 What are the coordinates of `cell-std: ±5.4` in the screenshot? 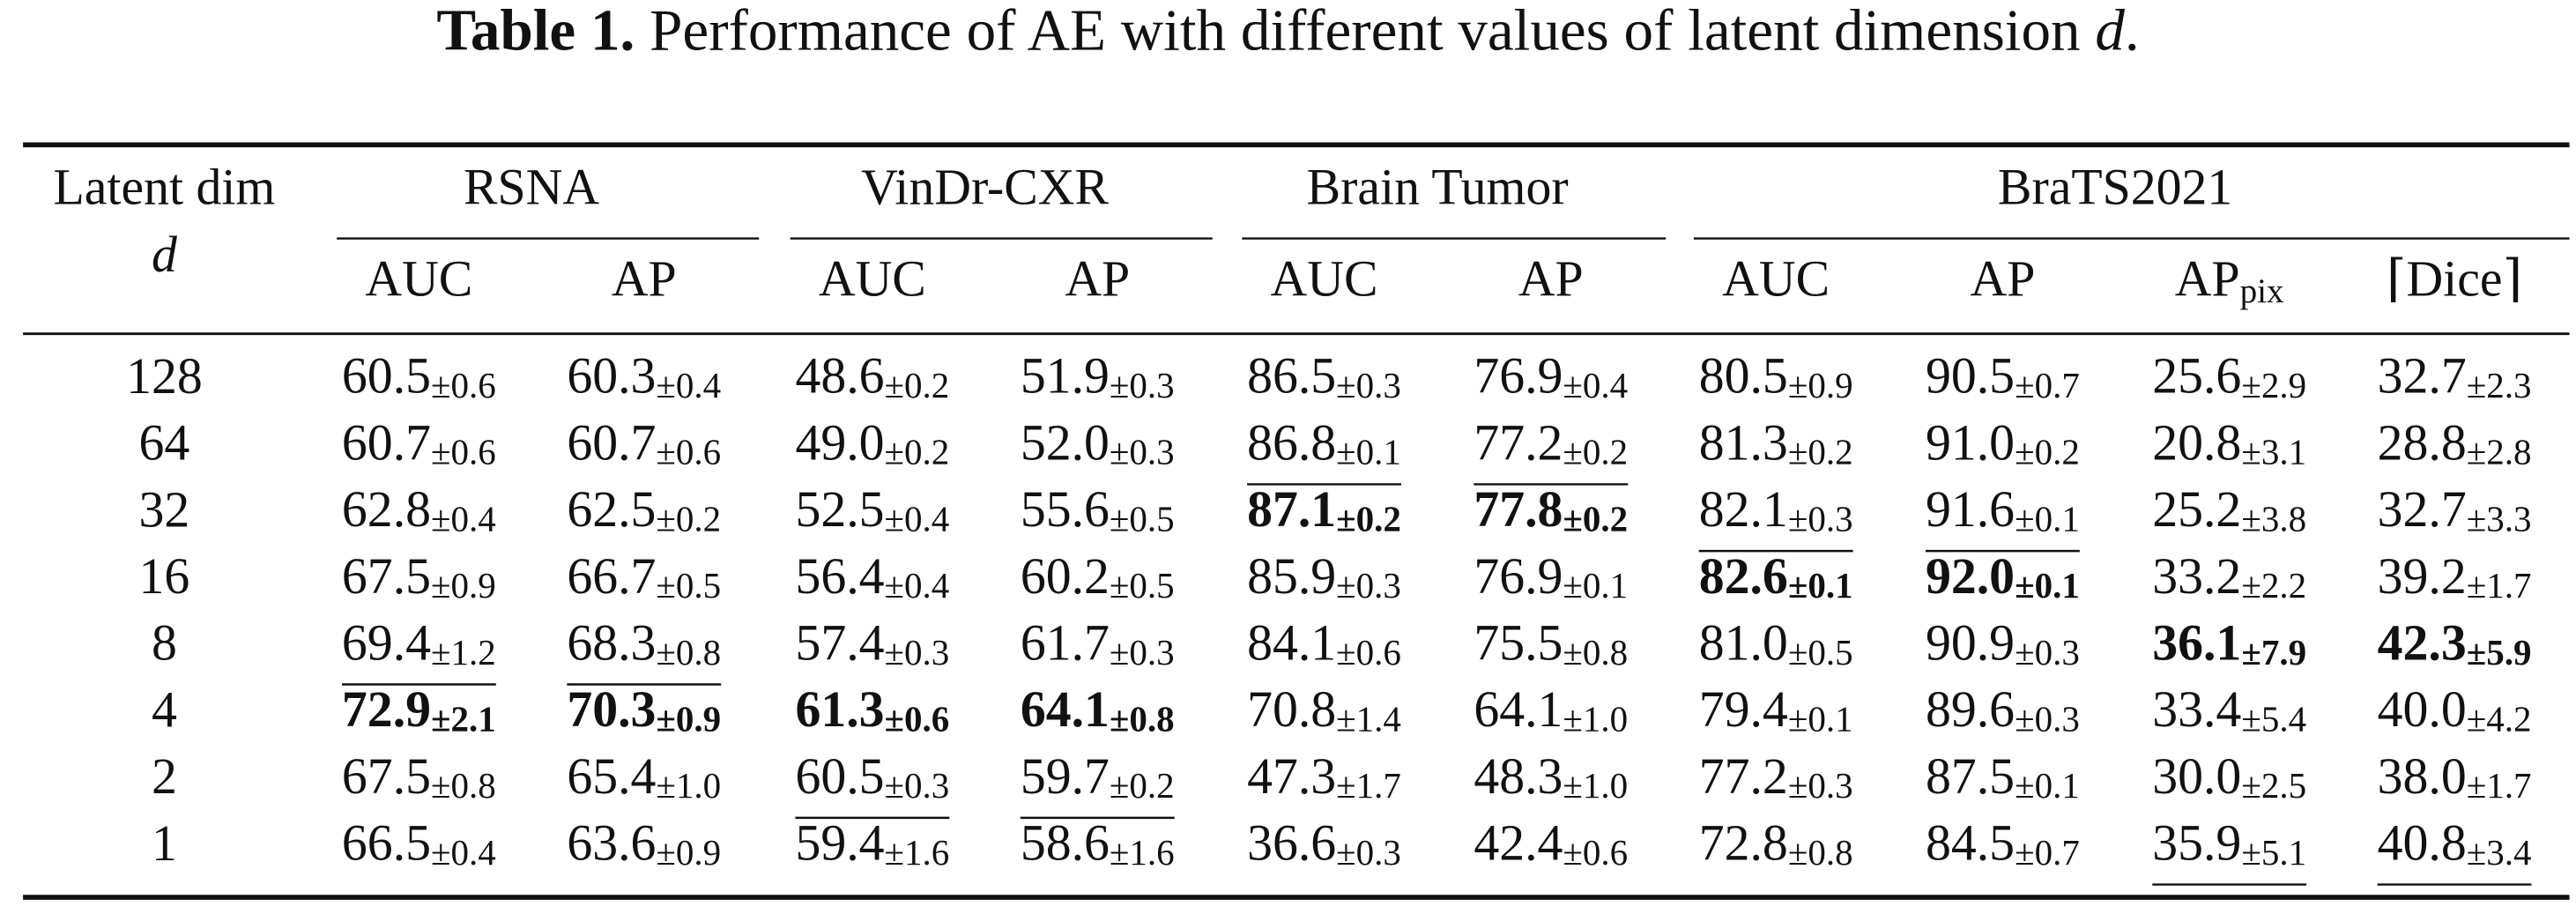 It's located at (2273, 719).